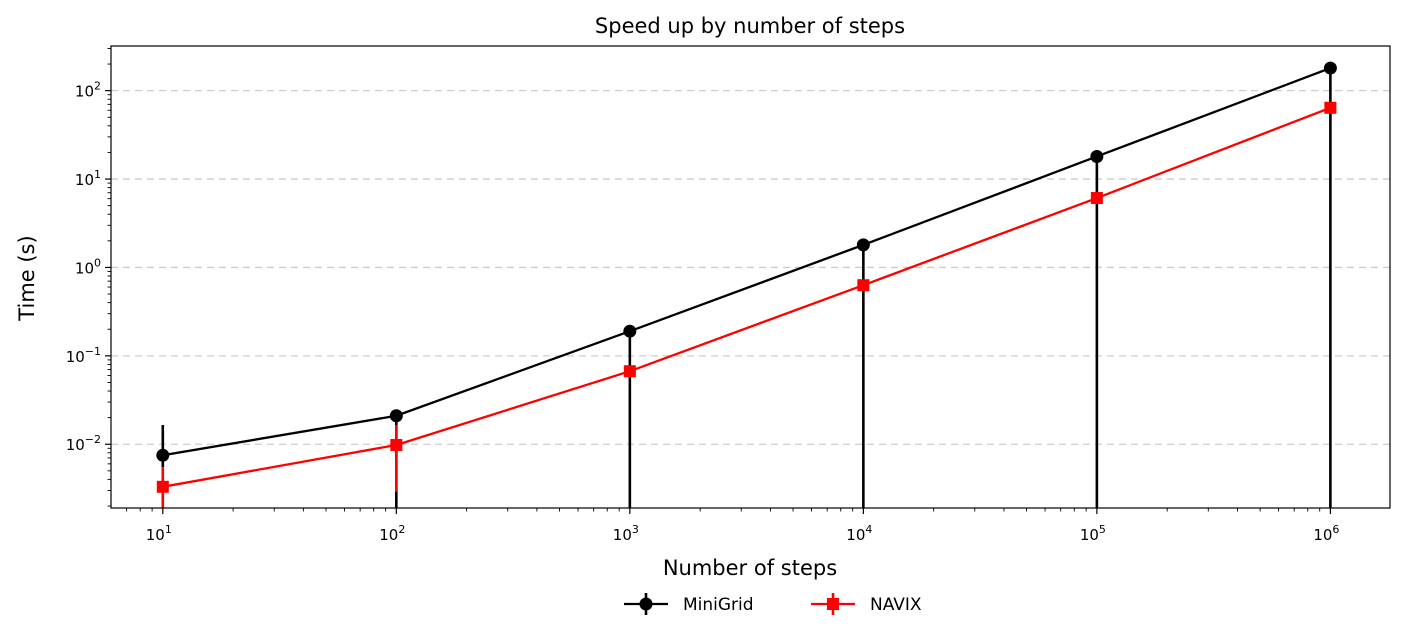  Describe the element at coordinates (866, 604) in the screenshot. I see `legend-item: NAVIX` at that location.